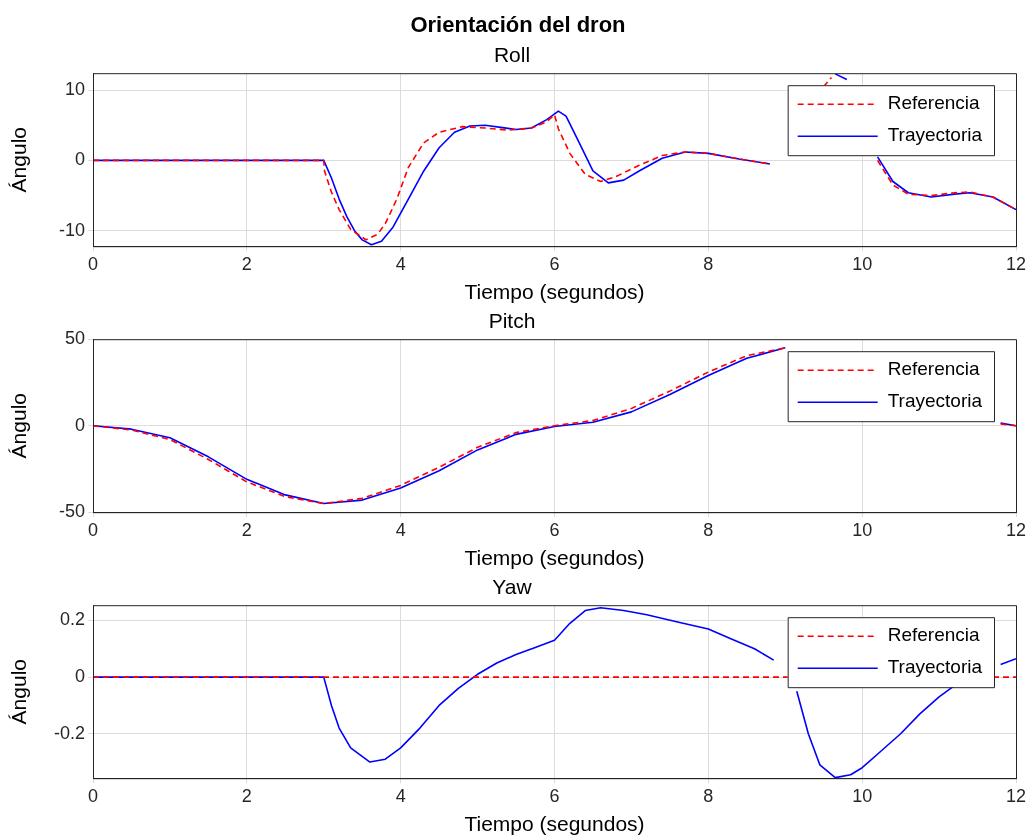 The height and width of the screenshot is (840, 1036). What do you see at coordinates (74, 89) in the screenshot?
I see `y-tick-label: 10` at bounding box center [74, 89].